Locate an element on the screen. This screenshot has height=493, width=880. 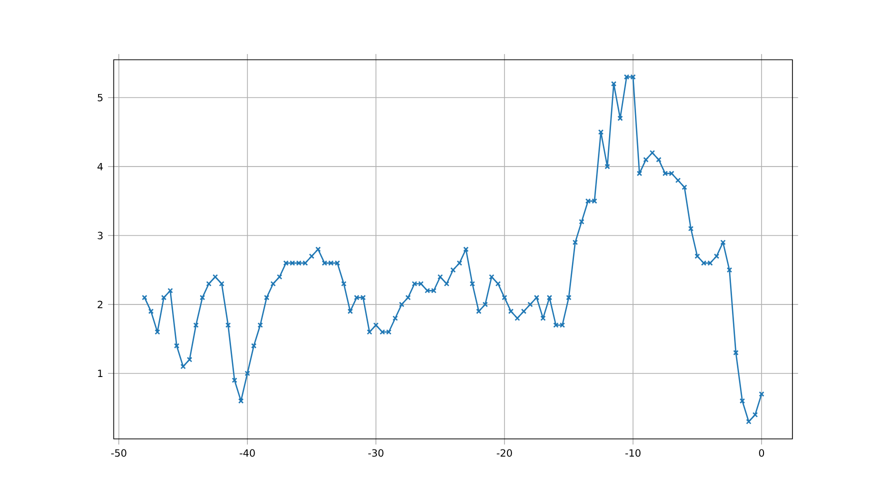
x-tick-label: -10 is located at coordinates (632, 453).